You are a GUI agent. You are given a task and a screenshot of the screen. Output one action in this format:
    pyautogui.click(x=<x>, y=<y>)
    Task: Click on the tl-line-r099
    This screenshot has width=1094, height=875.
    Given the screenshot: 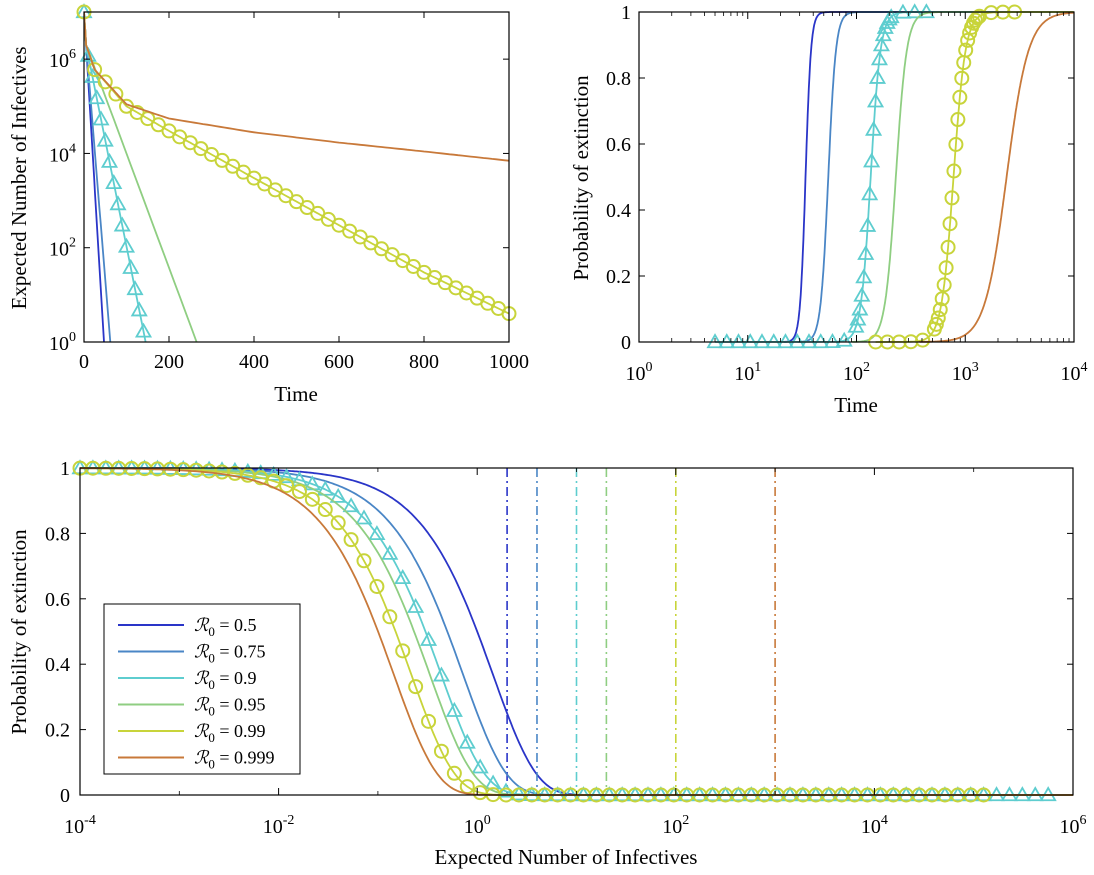 What is the action you would take?
    pyautogui.click(x=297, y=163)
    